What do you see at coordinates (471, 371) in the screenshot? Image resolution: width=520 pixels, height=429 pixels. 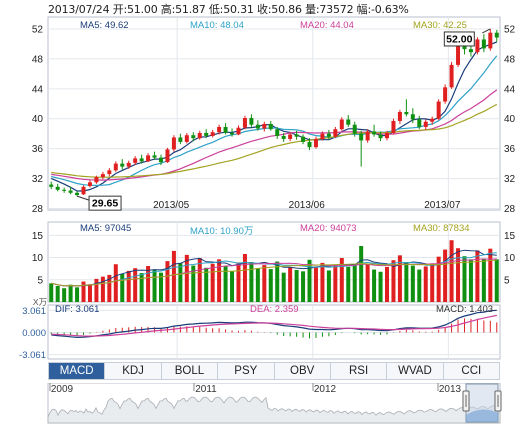 I see `tab-cci: CCI` at bounding box center [471, 371].